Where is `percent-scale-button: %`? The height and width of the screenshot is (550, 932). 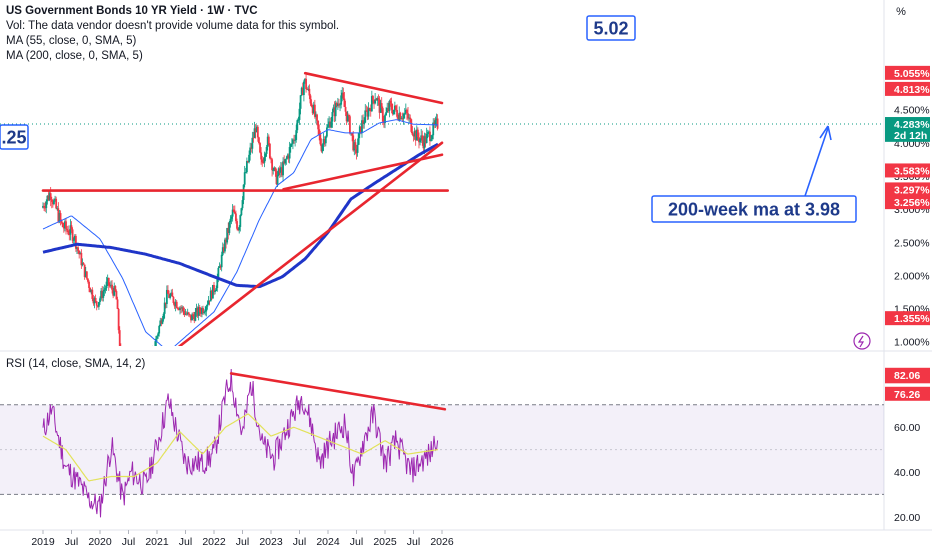 percent-scale-button: % is located at coordinates (901, 12).